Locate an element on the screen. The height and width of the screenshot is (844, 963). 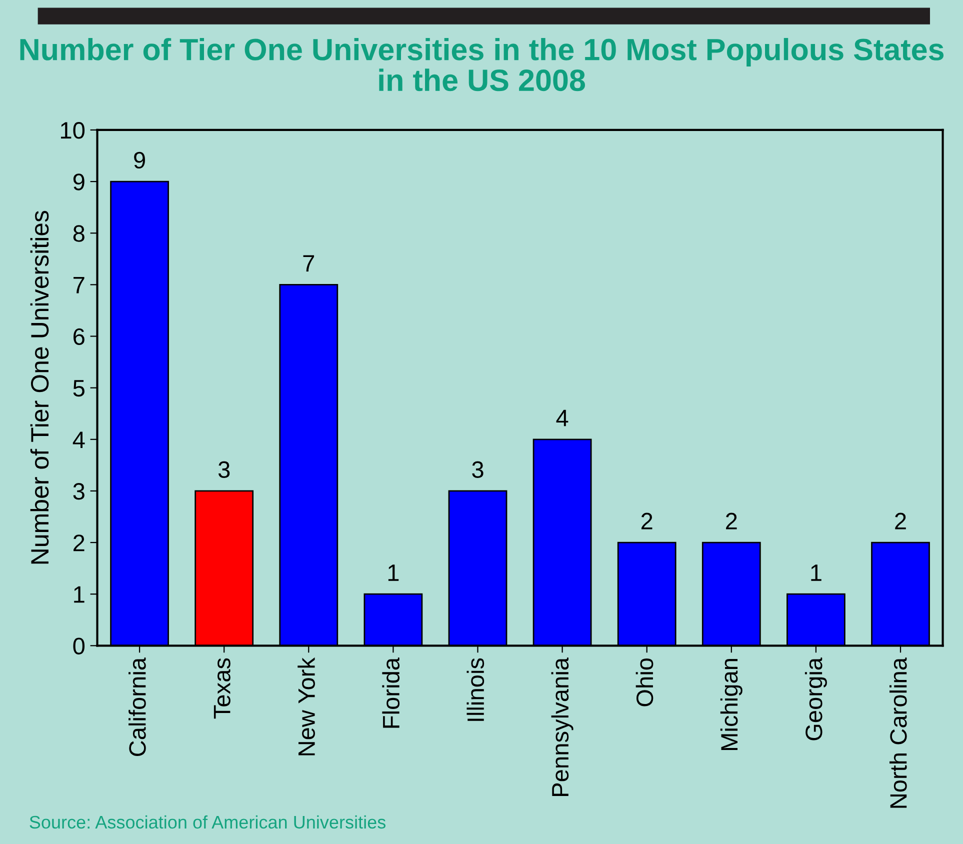
data-label: 7 is located at coordinates (308, 263).